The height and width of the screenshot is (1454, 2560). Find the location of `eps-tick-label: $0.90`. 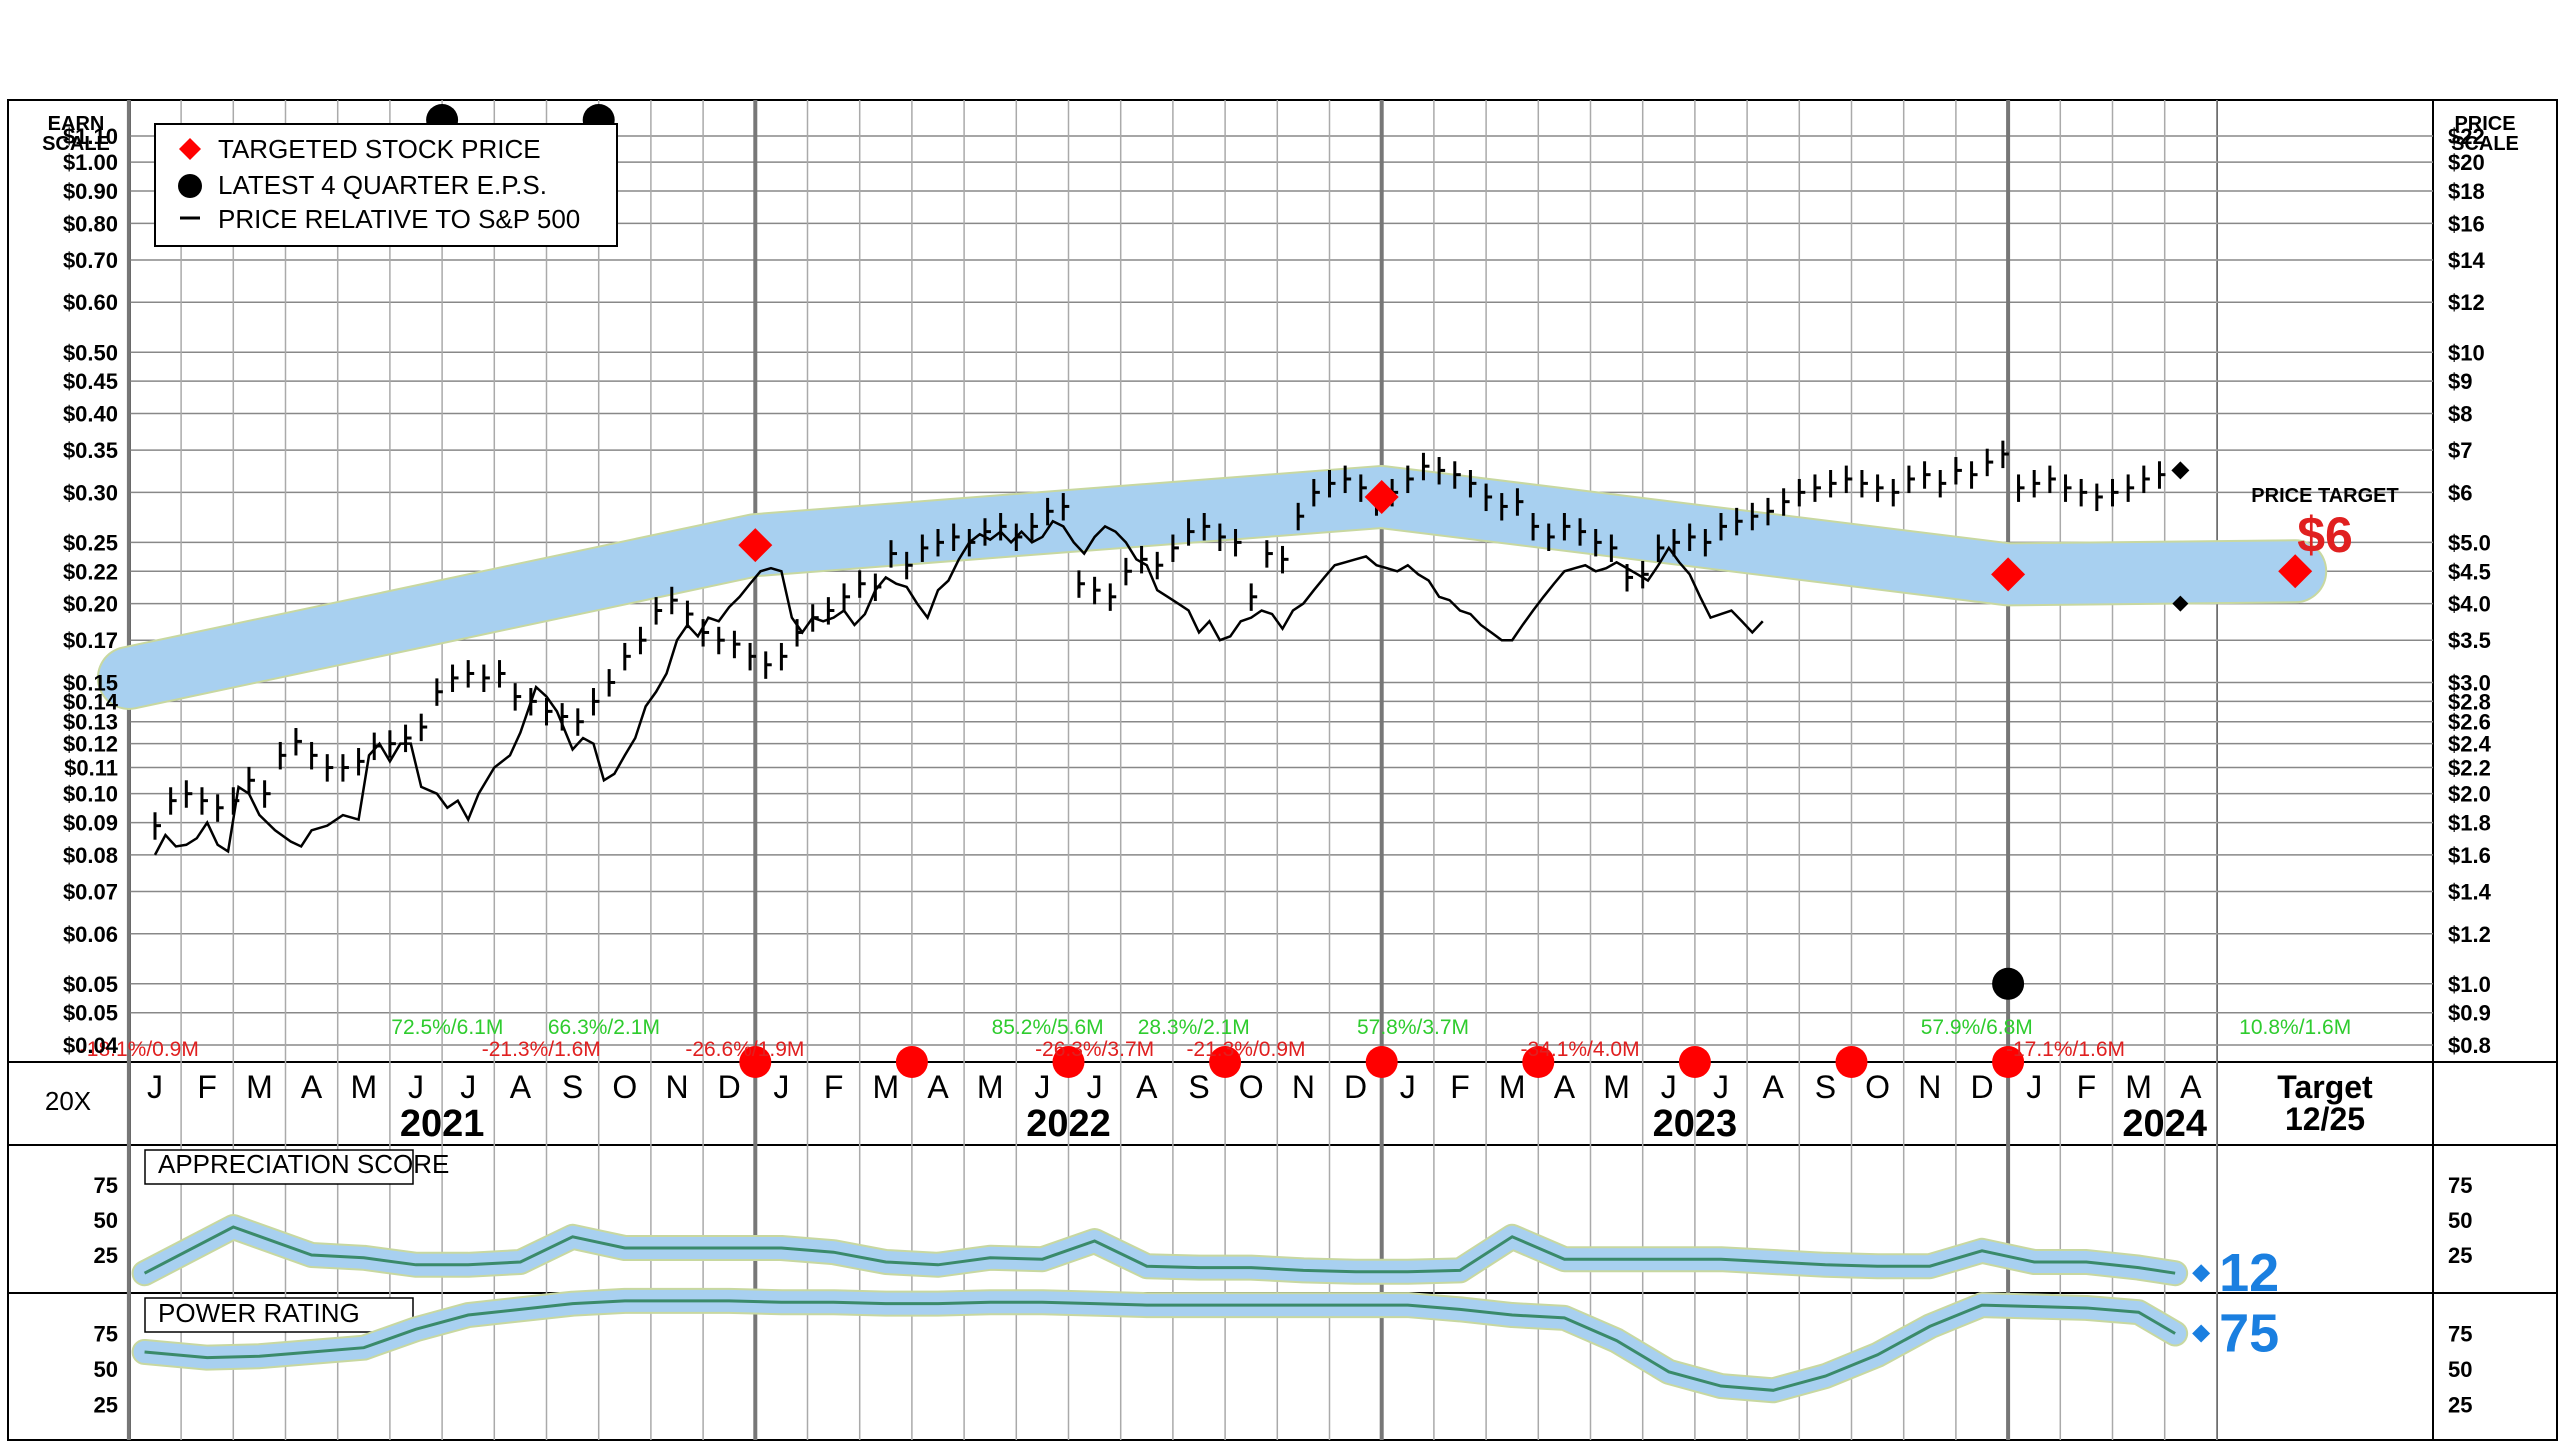

eps-tick-label: $0.90 is located at coordinates (90, 191).